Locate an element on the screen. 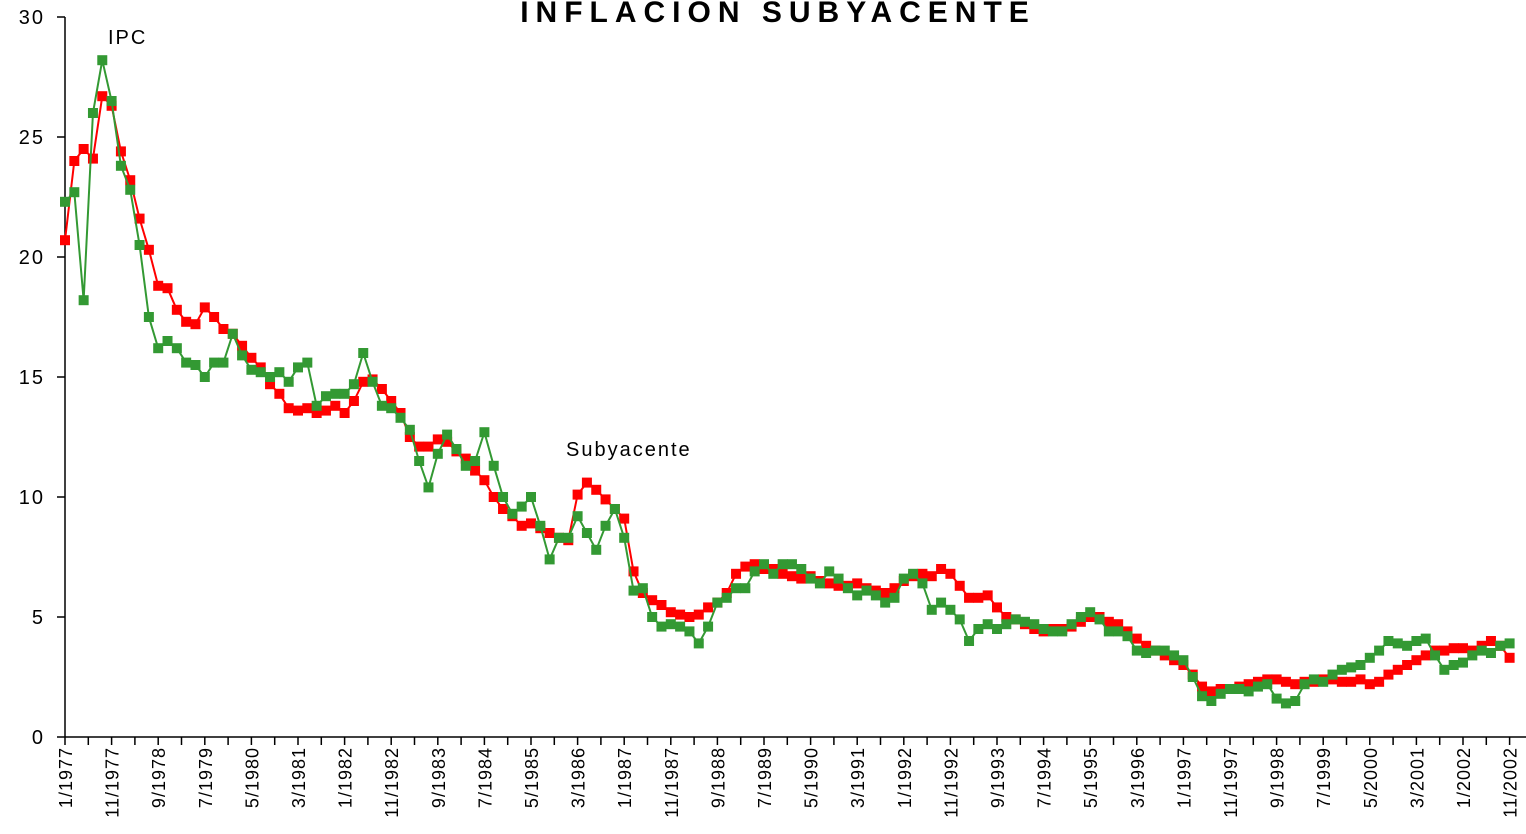  y-tick-label: 10 is located at coordinates (32, 498).